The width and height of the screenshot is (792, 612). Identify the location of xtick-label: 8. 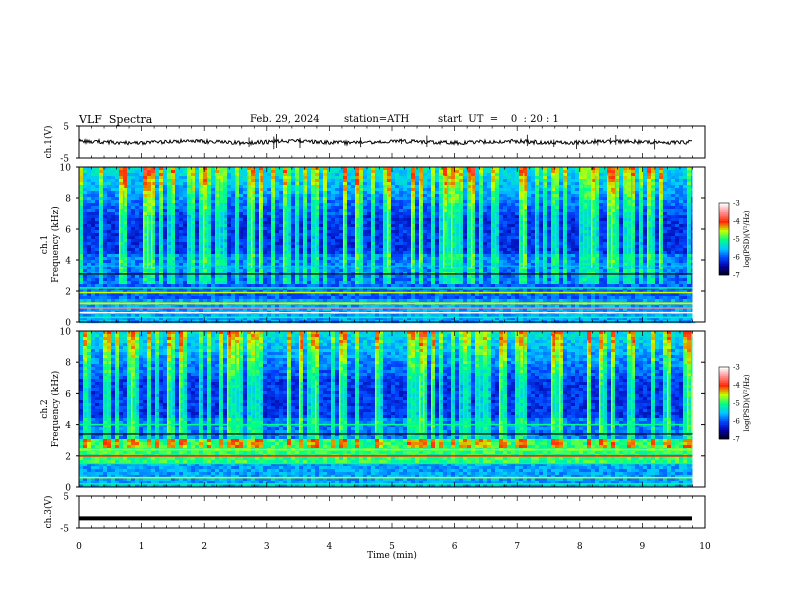
(580, 547).